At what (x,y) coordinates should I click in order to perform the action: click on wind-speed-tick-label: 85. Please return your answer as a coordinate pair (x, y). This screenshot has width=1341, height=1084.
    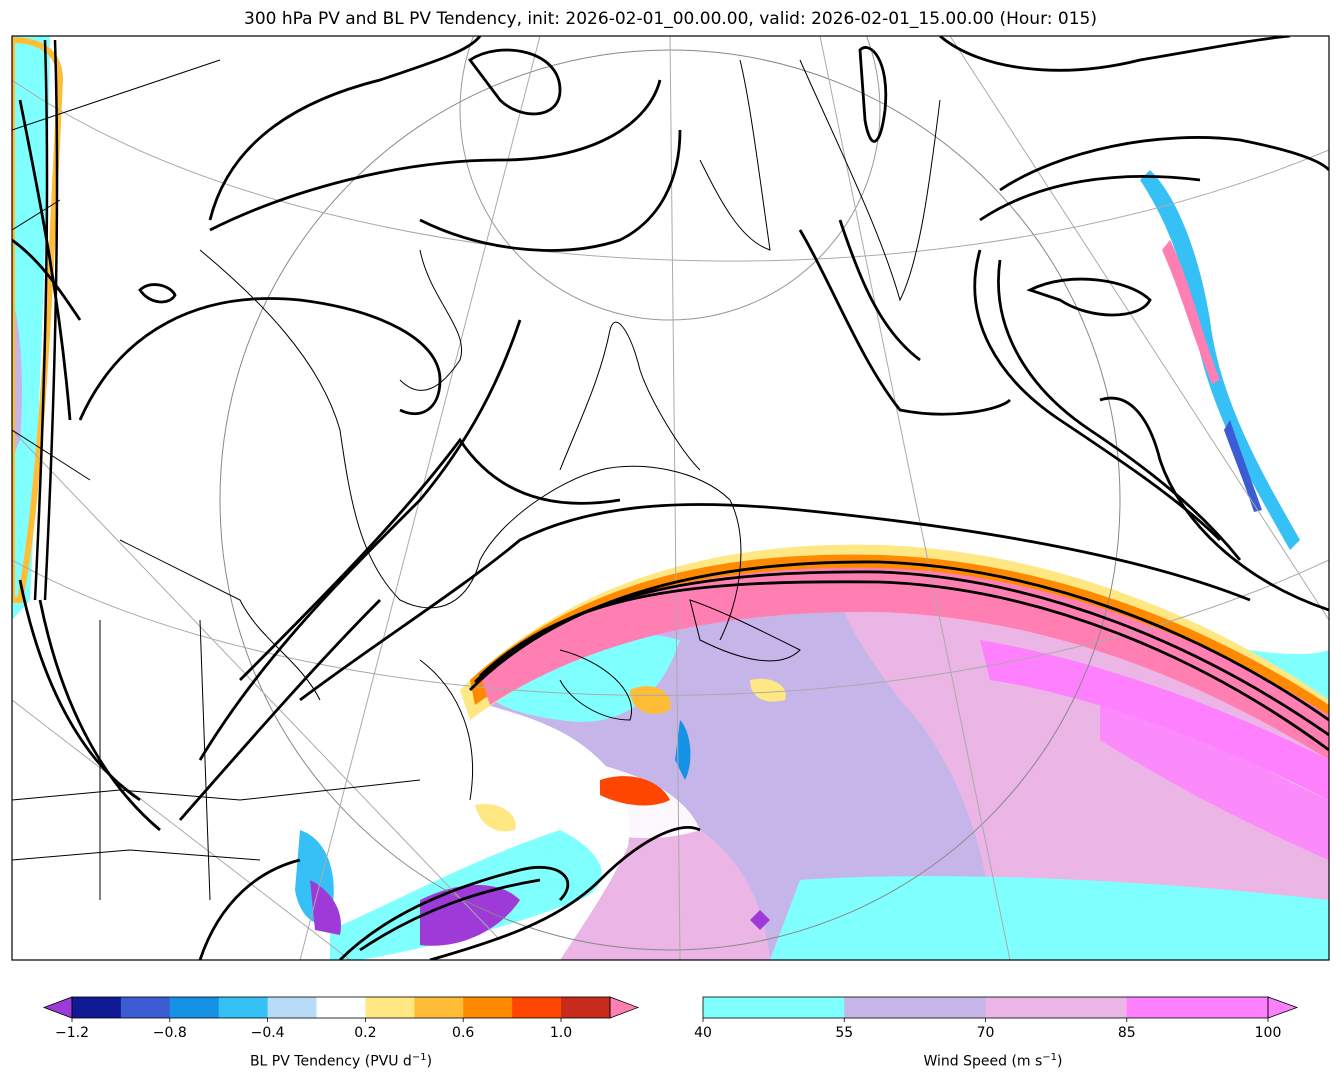
    Looking at the image, I should click on (1126, 1033).